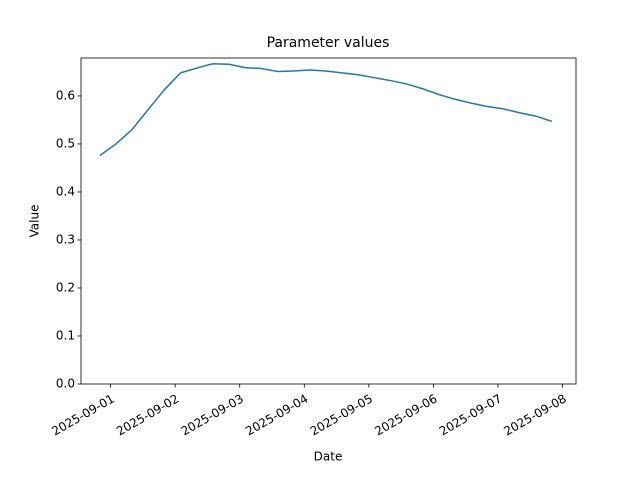 The height and width of the screenshot is (480, 640). I want to click on x-tick-label: 2025-09-02, so click(147, 415).